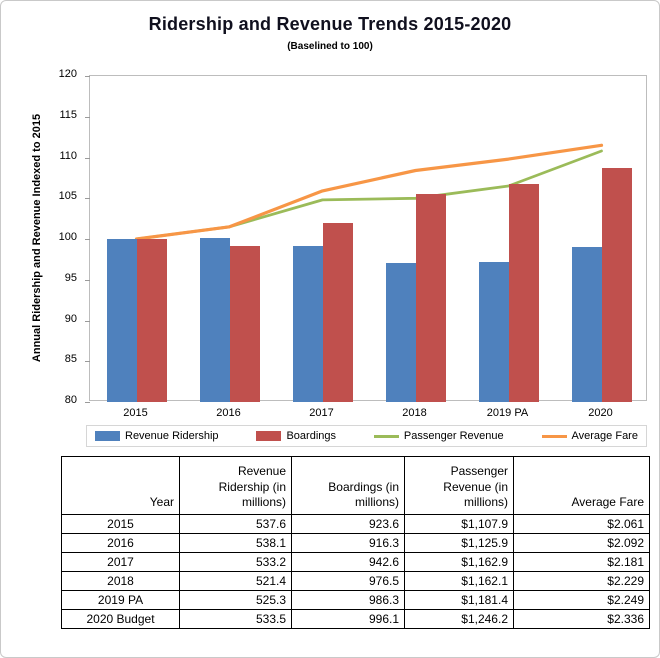  I want to click on cell-2016-2: 916.3, so click(348, 543).